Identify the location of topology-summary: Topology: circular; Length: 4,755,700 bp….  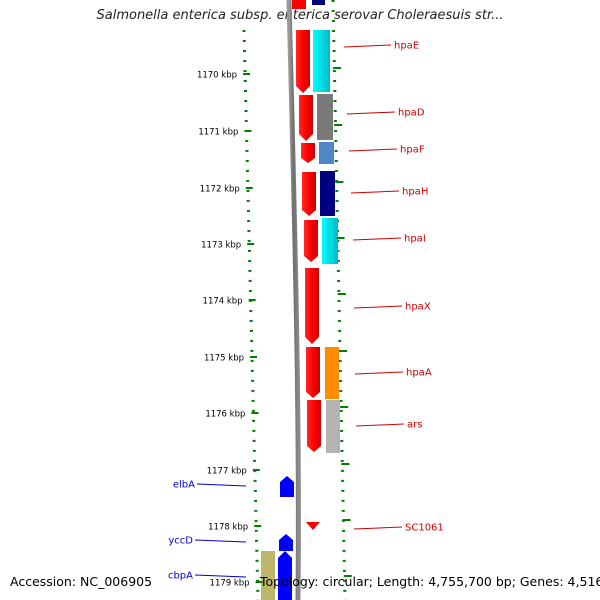
(430, 581).